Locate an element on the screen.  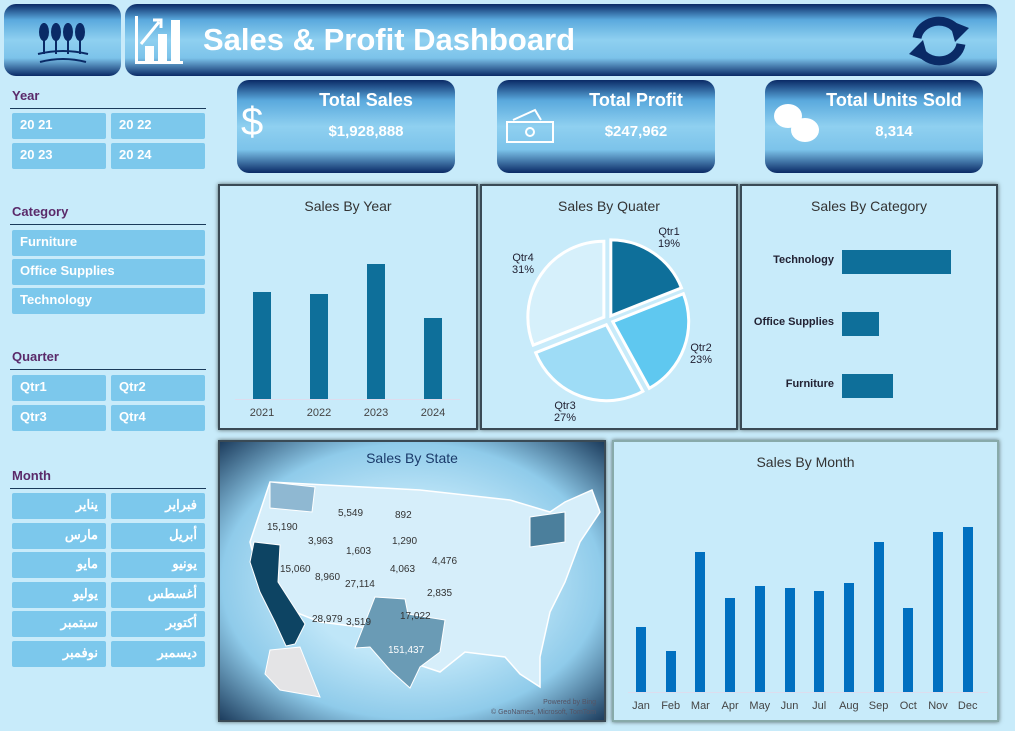
slicer-month: أكتوبر is located at coordinates (158, 624).